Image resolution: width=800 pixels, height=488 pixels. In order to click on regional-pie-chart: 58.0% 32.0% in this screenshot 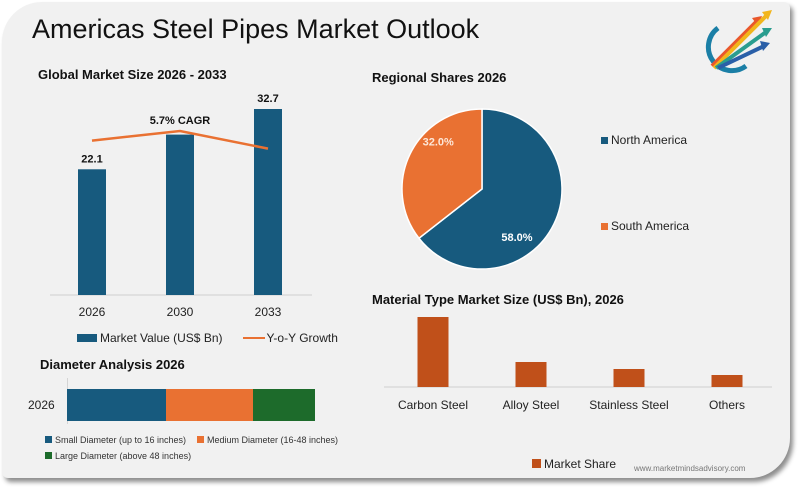, I will do `click(482, 189)`.